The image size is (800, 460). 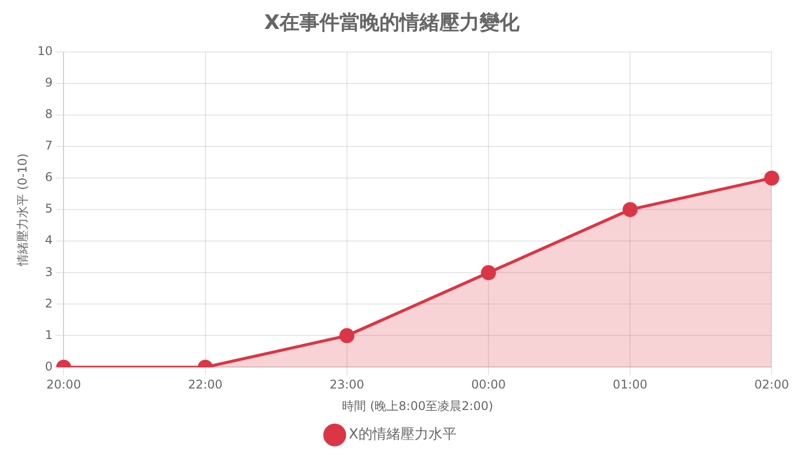 I want to click on y-tick-label: 5, so click(x=49, y=209).